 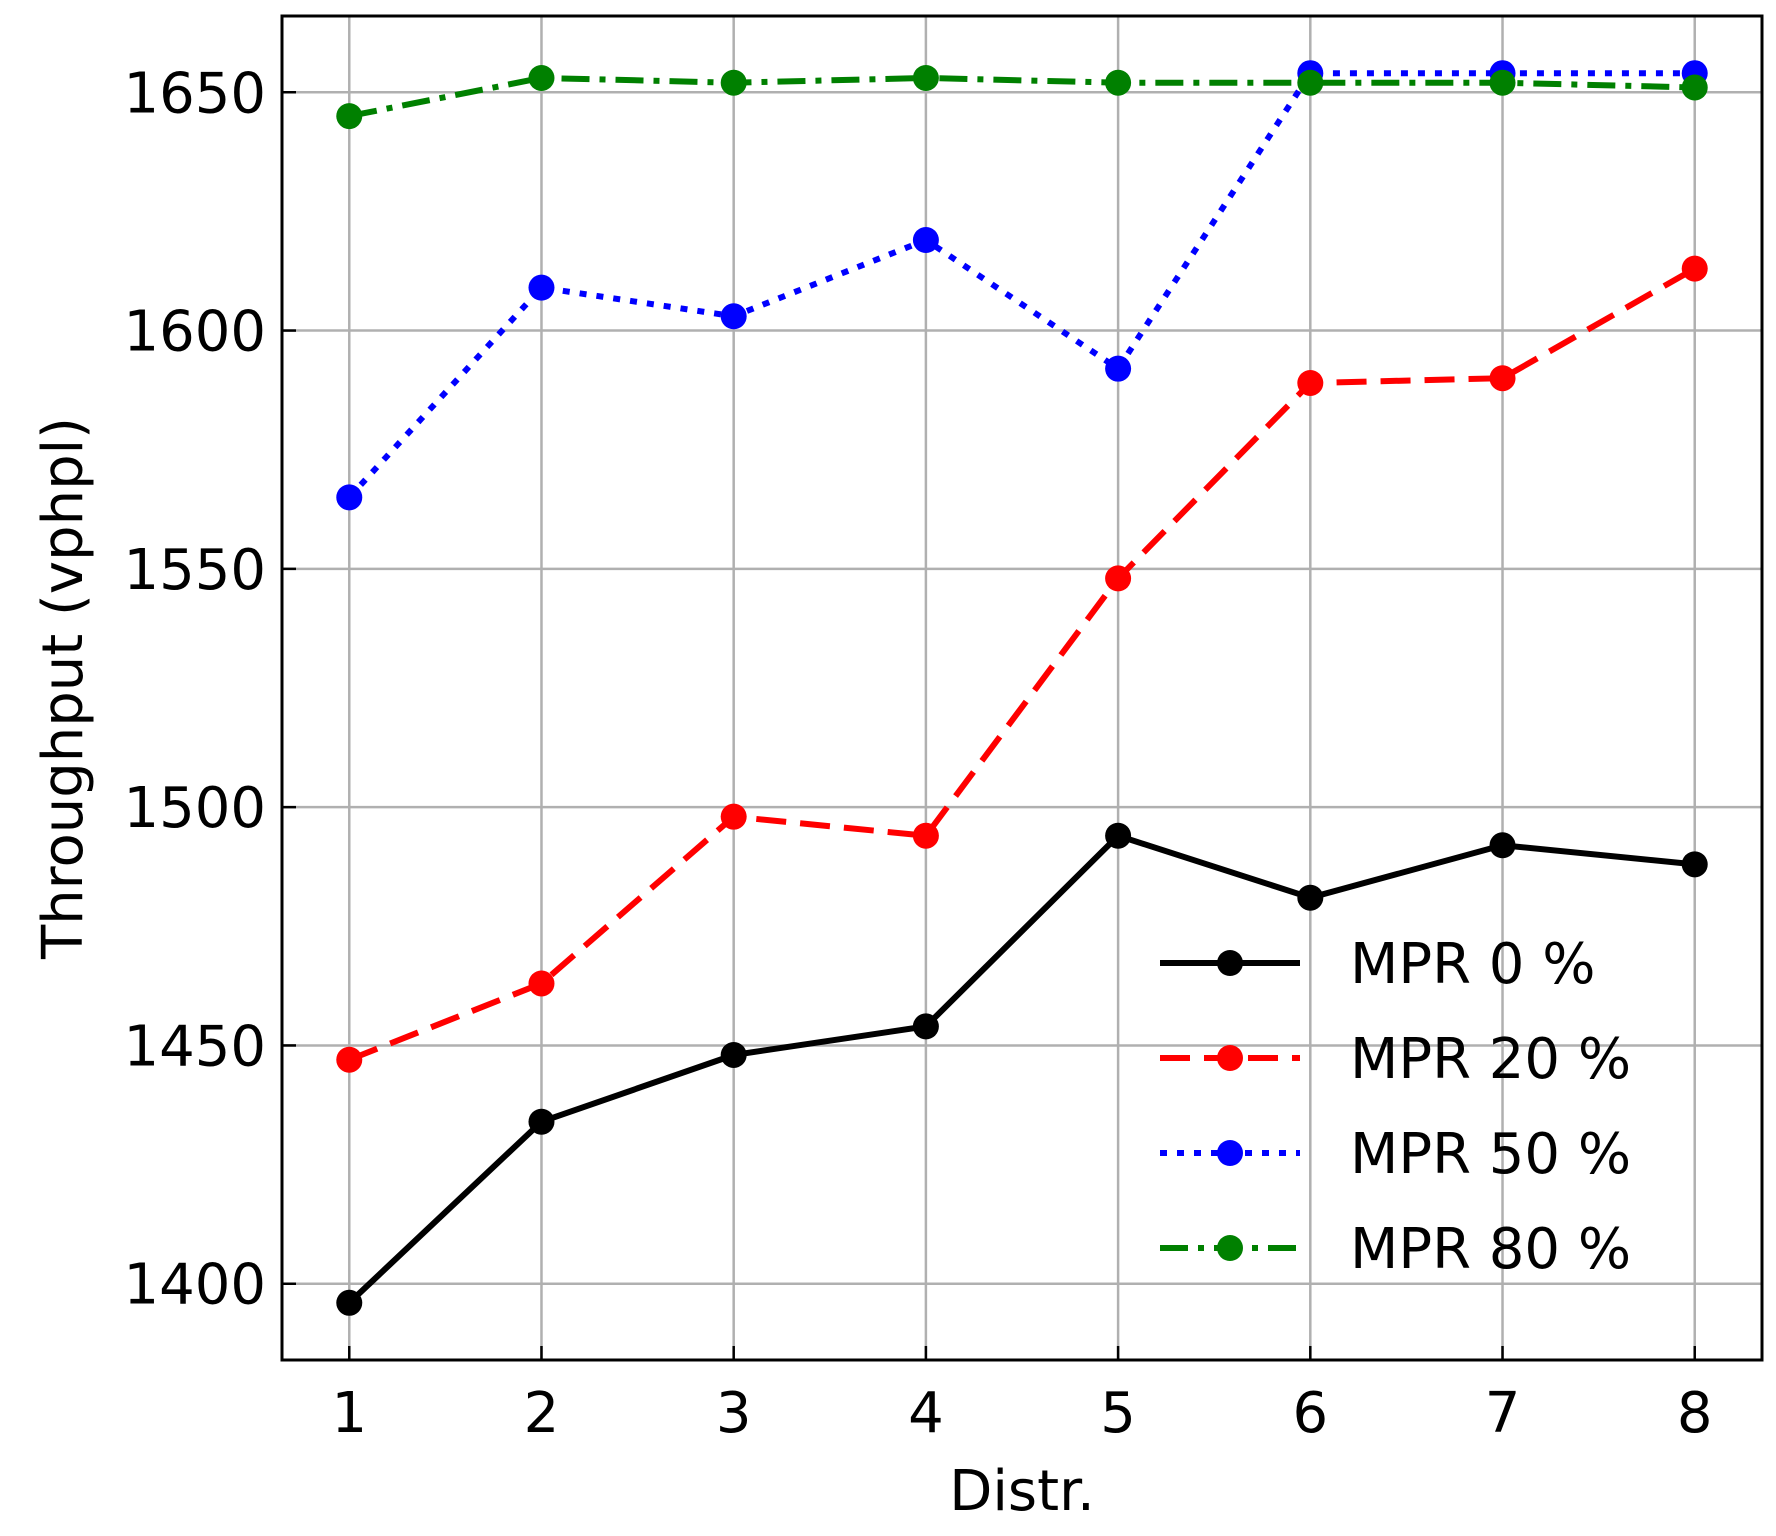 I want to click on y-tick-label: 1450, so click(x=194, y=1046).